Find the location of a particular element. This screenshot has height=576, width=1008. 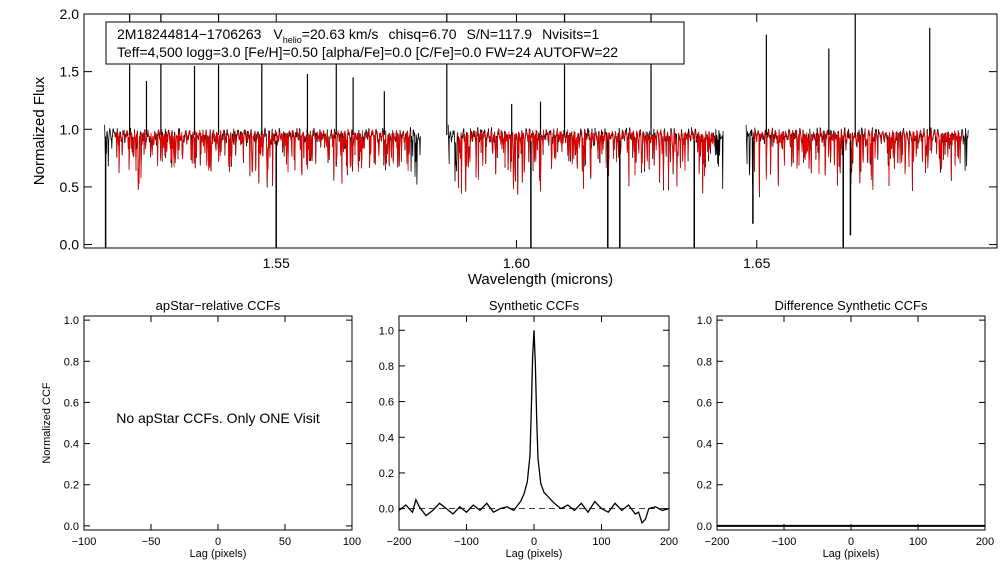

snr: S/N=117.9 is located at coordinates (500, 34).